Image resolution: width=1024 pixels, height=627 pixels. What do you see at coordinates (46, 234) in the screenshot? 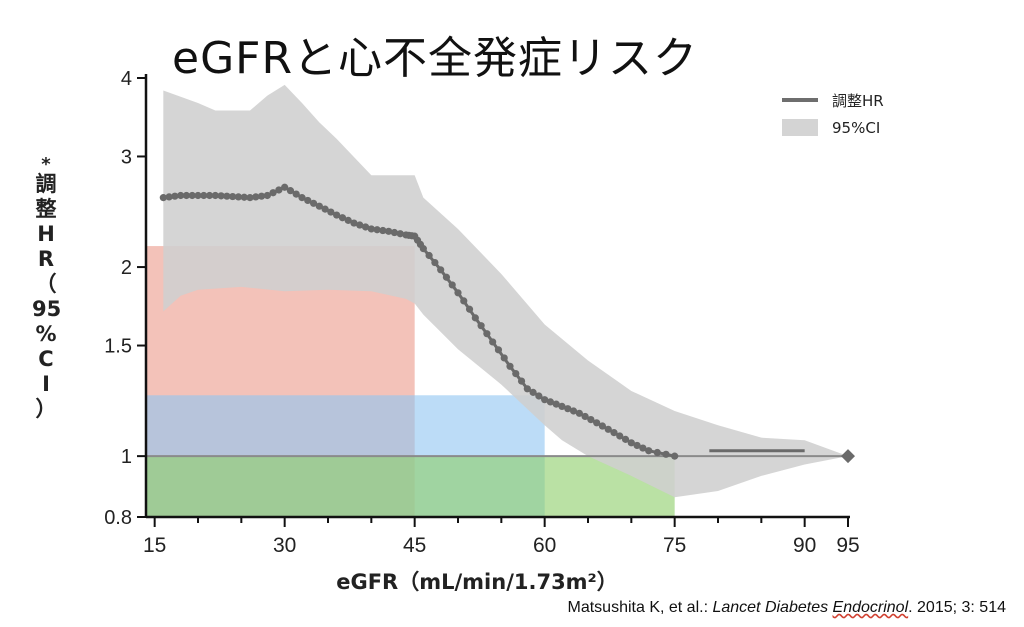
I see `y-axis-label-char: H` at bounding box center [46, 234].